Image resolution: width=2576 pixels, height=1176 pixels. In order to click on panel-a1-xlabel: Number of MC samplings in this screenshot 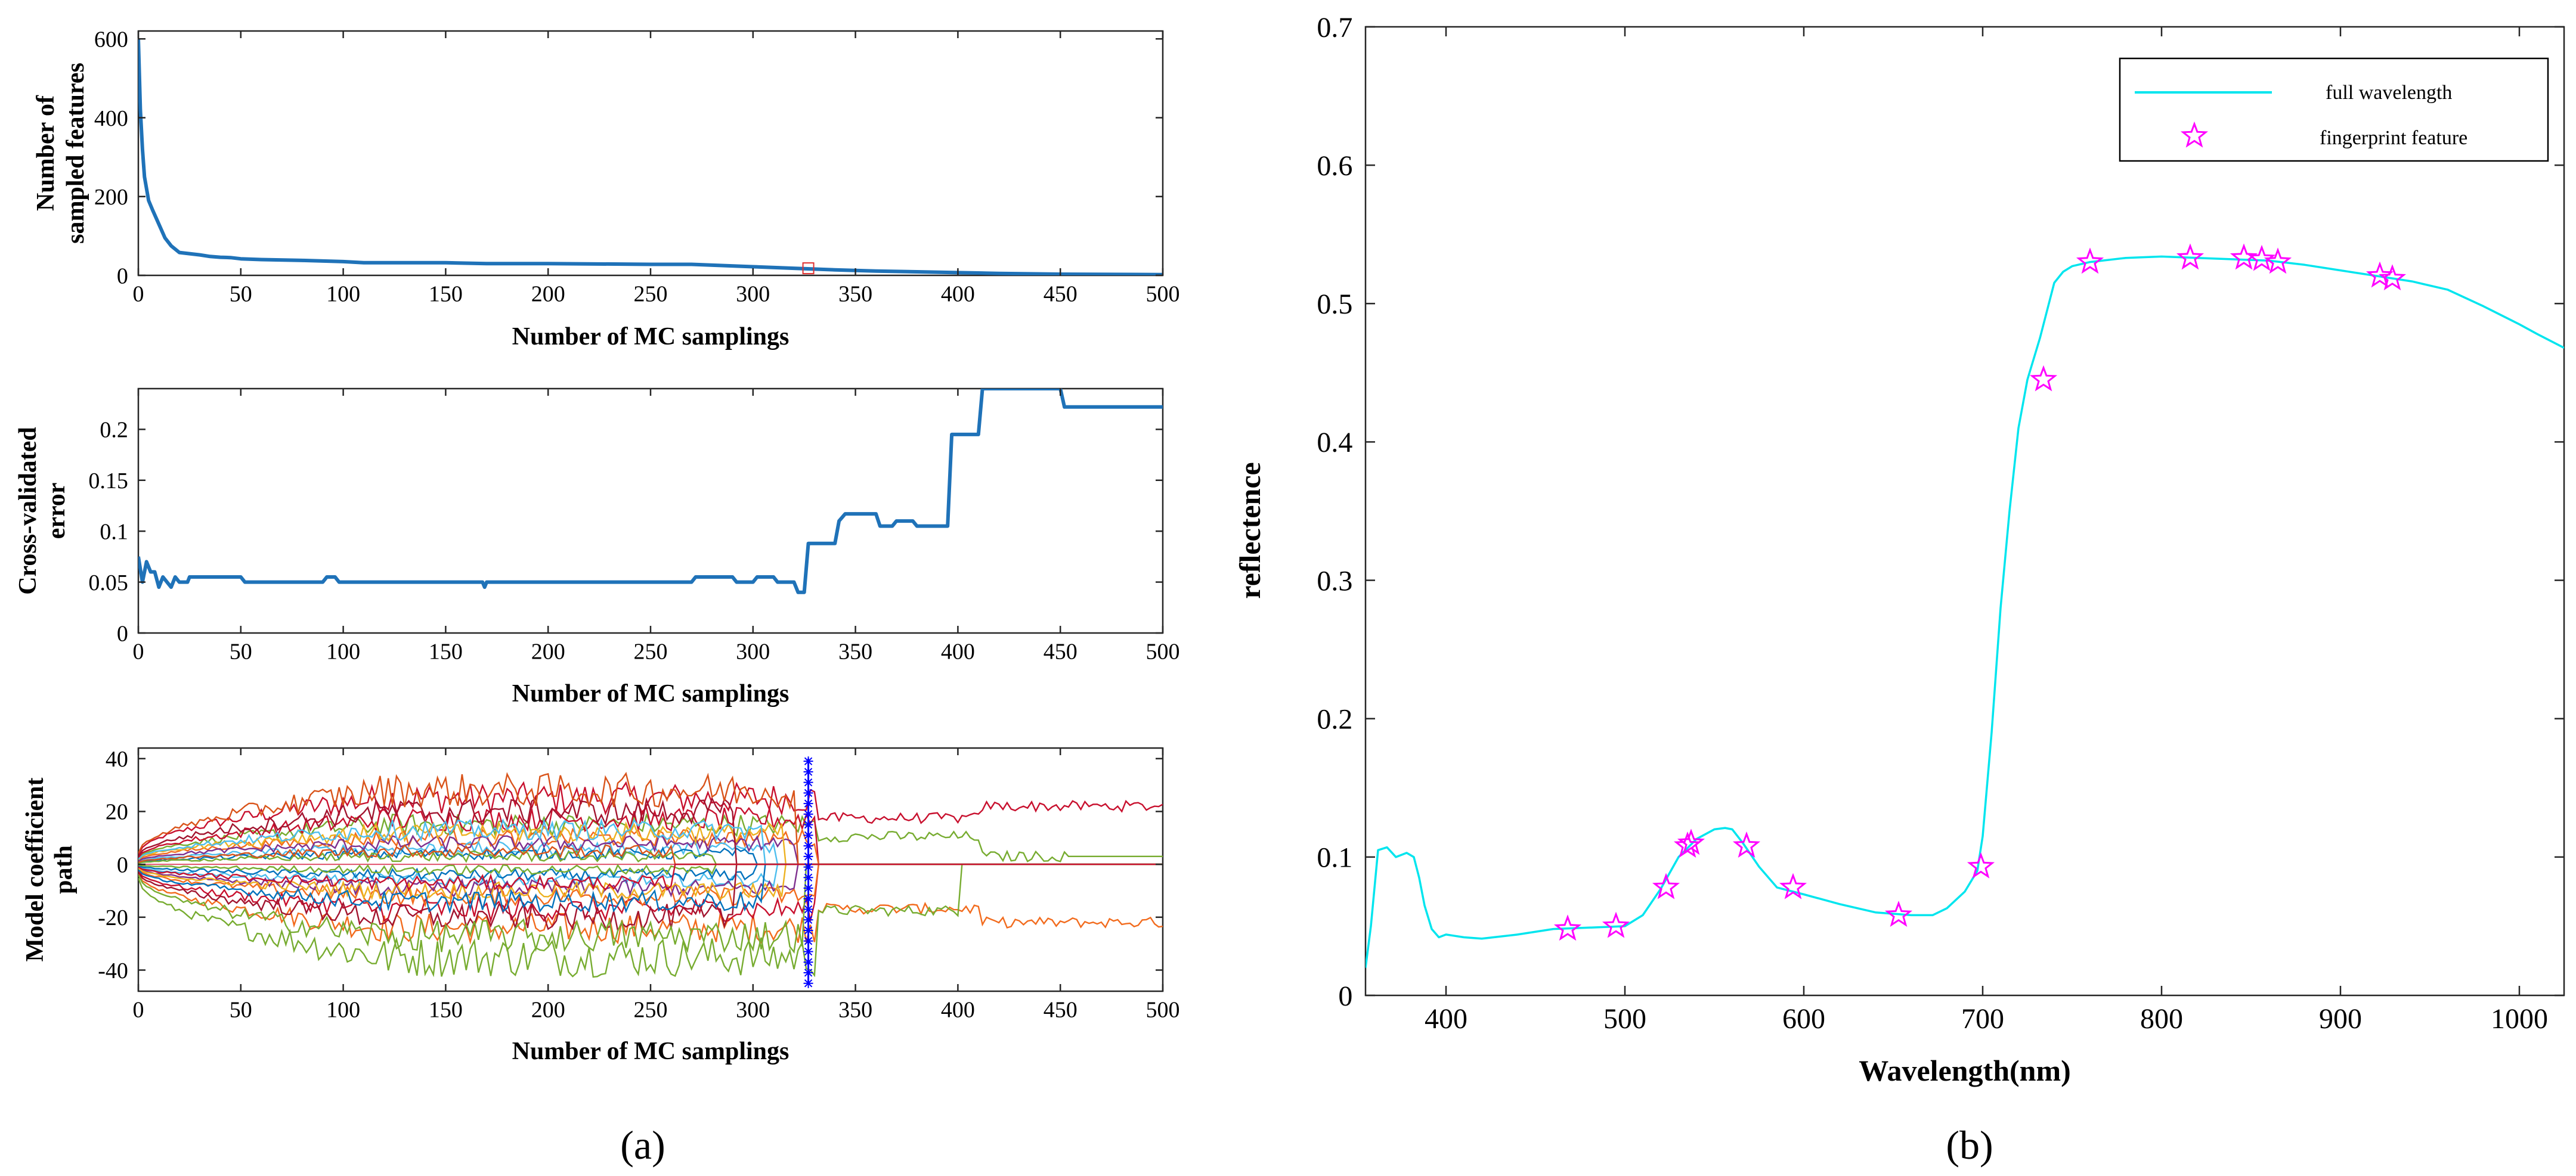, I will do `click(650, 336)`.